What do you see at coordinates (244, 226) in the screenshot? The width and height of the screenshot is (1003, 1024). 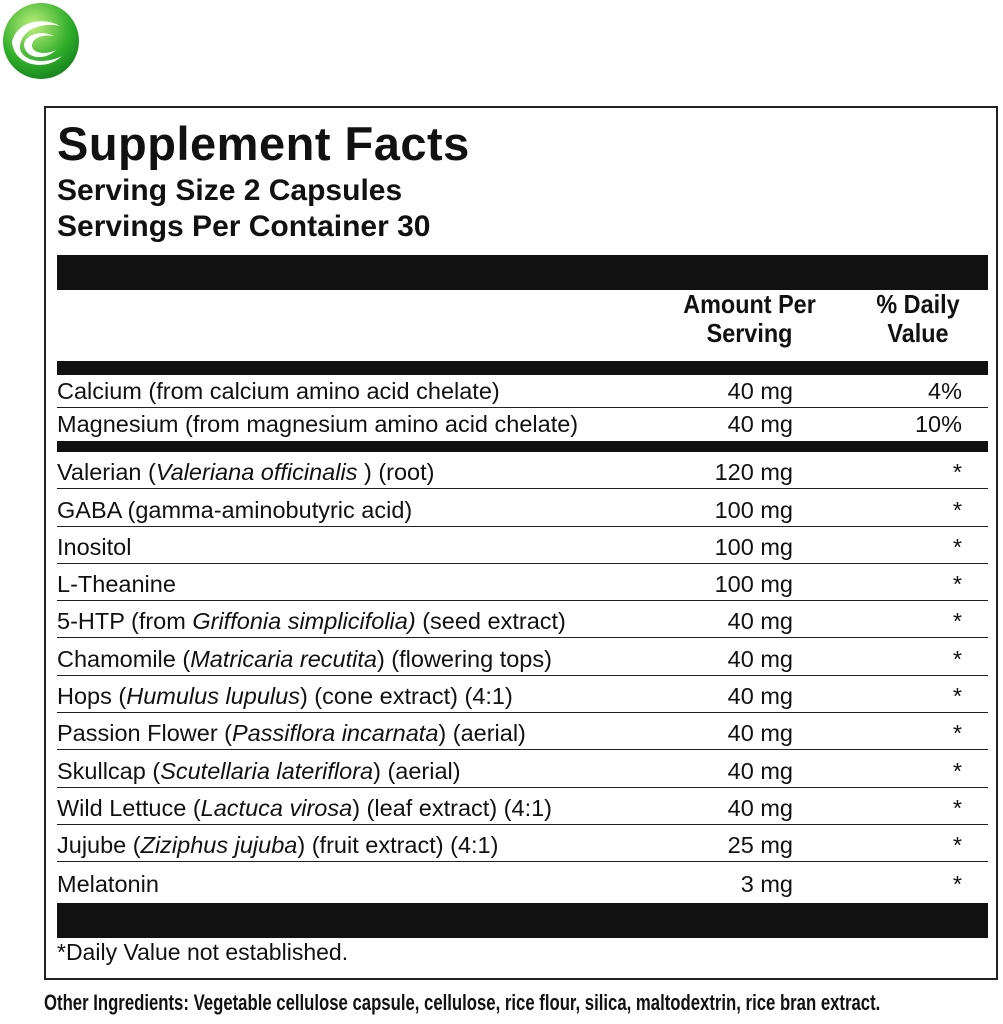 I see `servings-per-container: Servings Per Container 30` at bounding box center [244, 226].